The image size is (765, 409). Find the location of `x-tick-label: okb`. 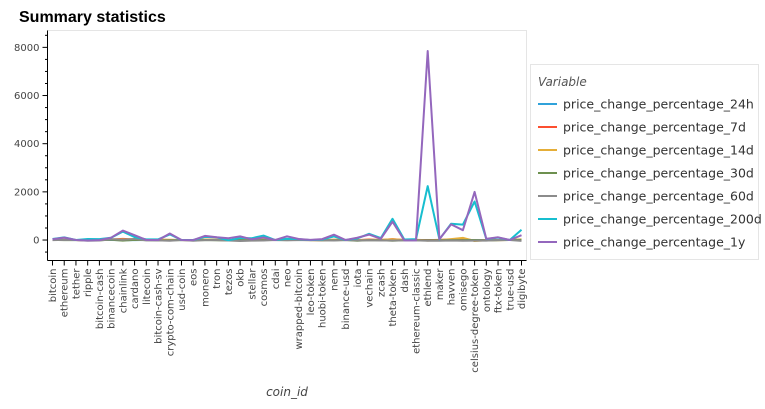

x-tick-label: okb is located at coordinates (241, 278).